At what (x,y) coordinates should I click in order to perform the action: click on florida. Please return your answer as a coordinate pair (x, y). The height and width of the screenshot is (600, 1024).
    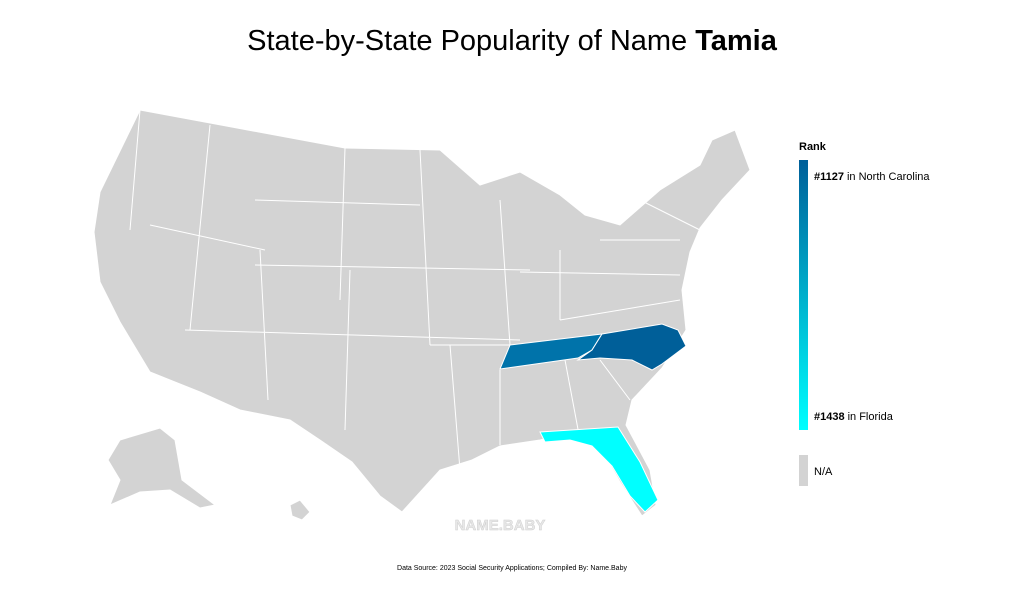
    Looking at the image, I should click on (599, 469).